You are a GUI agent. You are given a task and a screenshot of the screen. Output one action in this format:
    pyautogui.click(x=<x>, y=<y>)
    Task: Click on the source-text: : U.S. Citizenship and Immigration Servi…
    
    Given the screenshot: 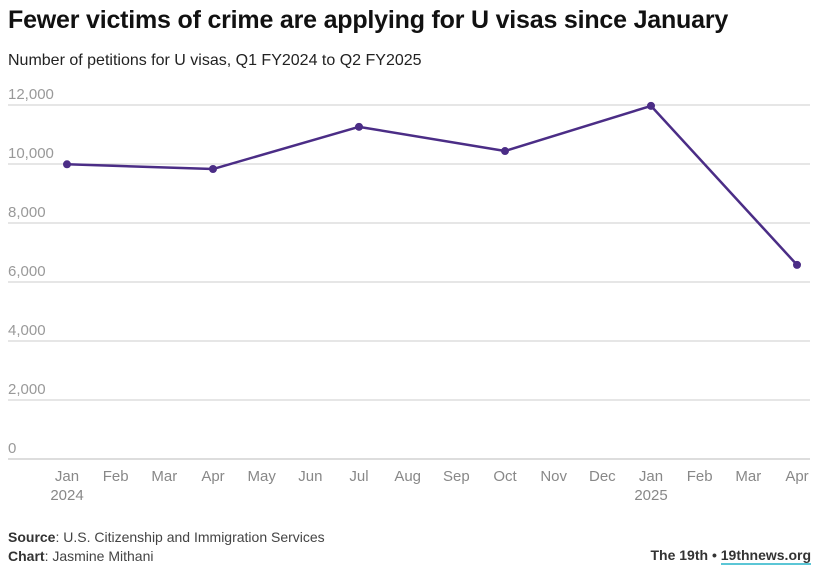 What is the action you would take?
    pyautogui.click(x=190, y=537)
    